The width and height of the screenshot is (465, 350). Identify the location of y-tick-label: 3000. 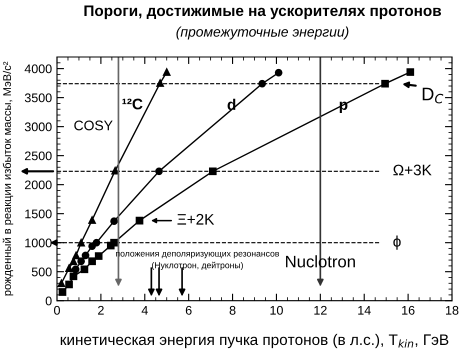
(38, 127).